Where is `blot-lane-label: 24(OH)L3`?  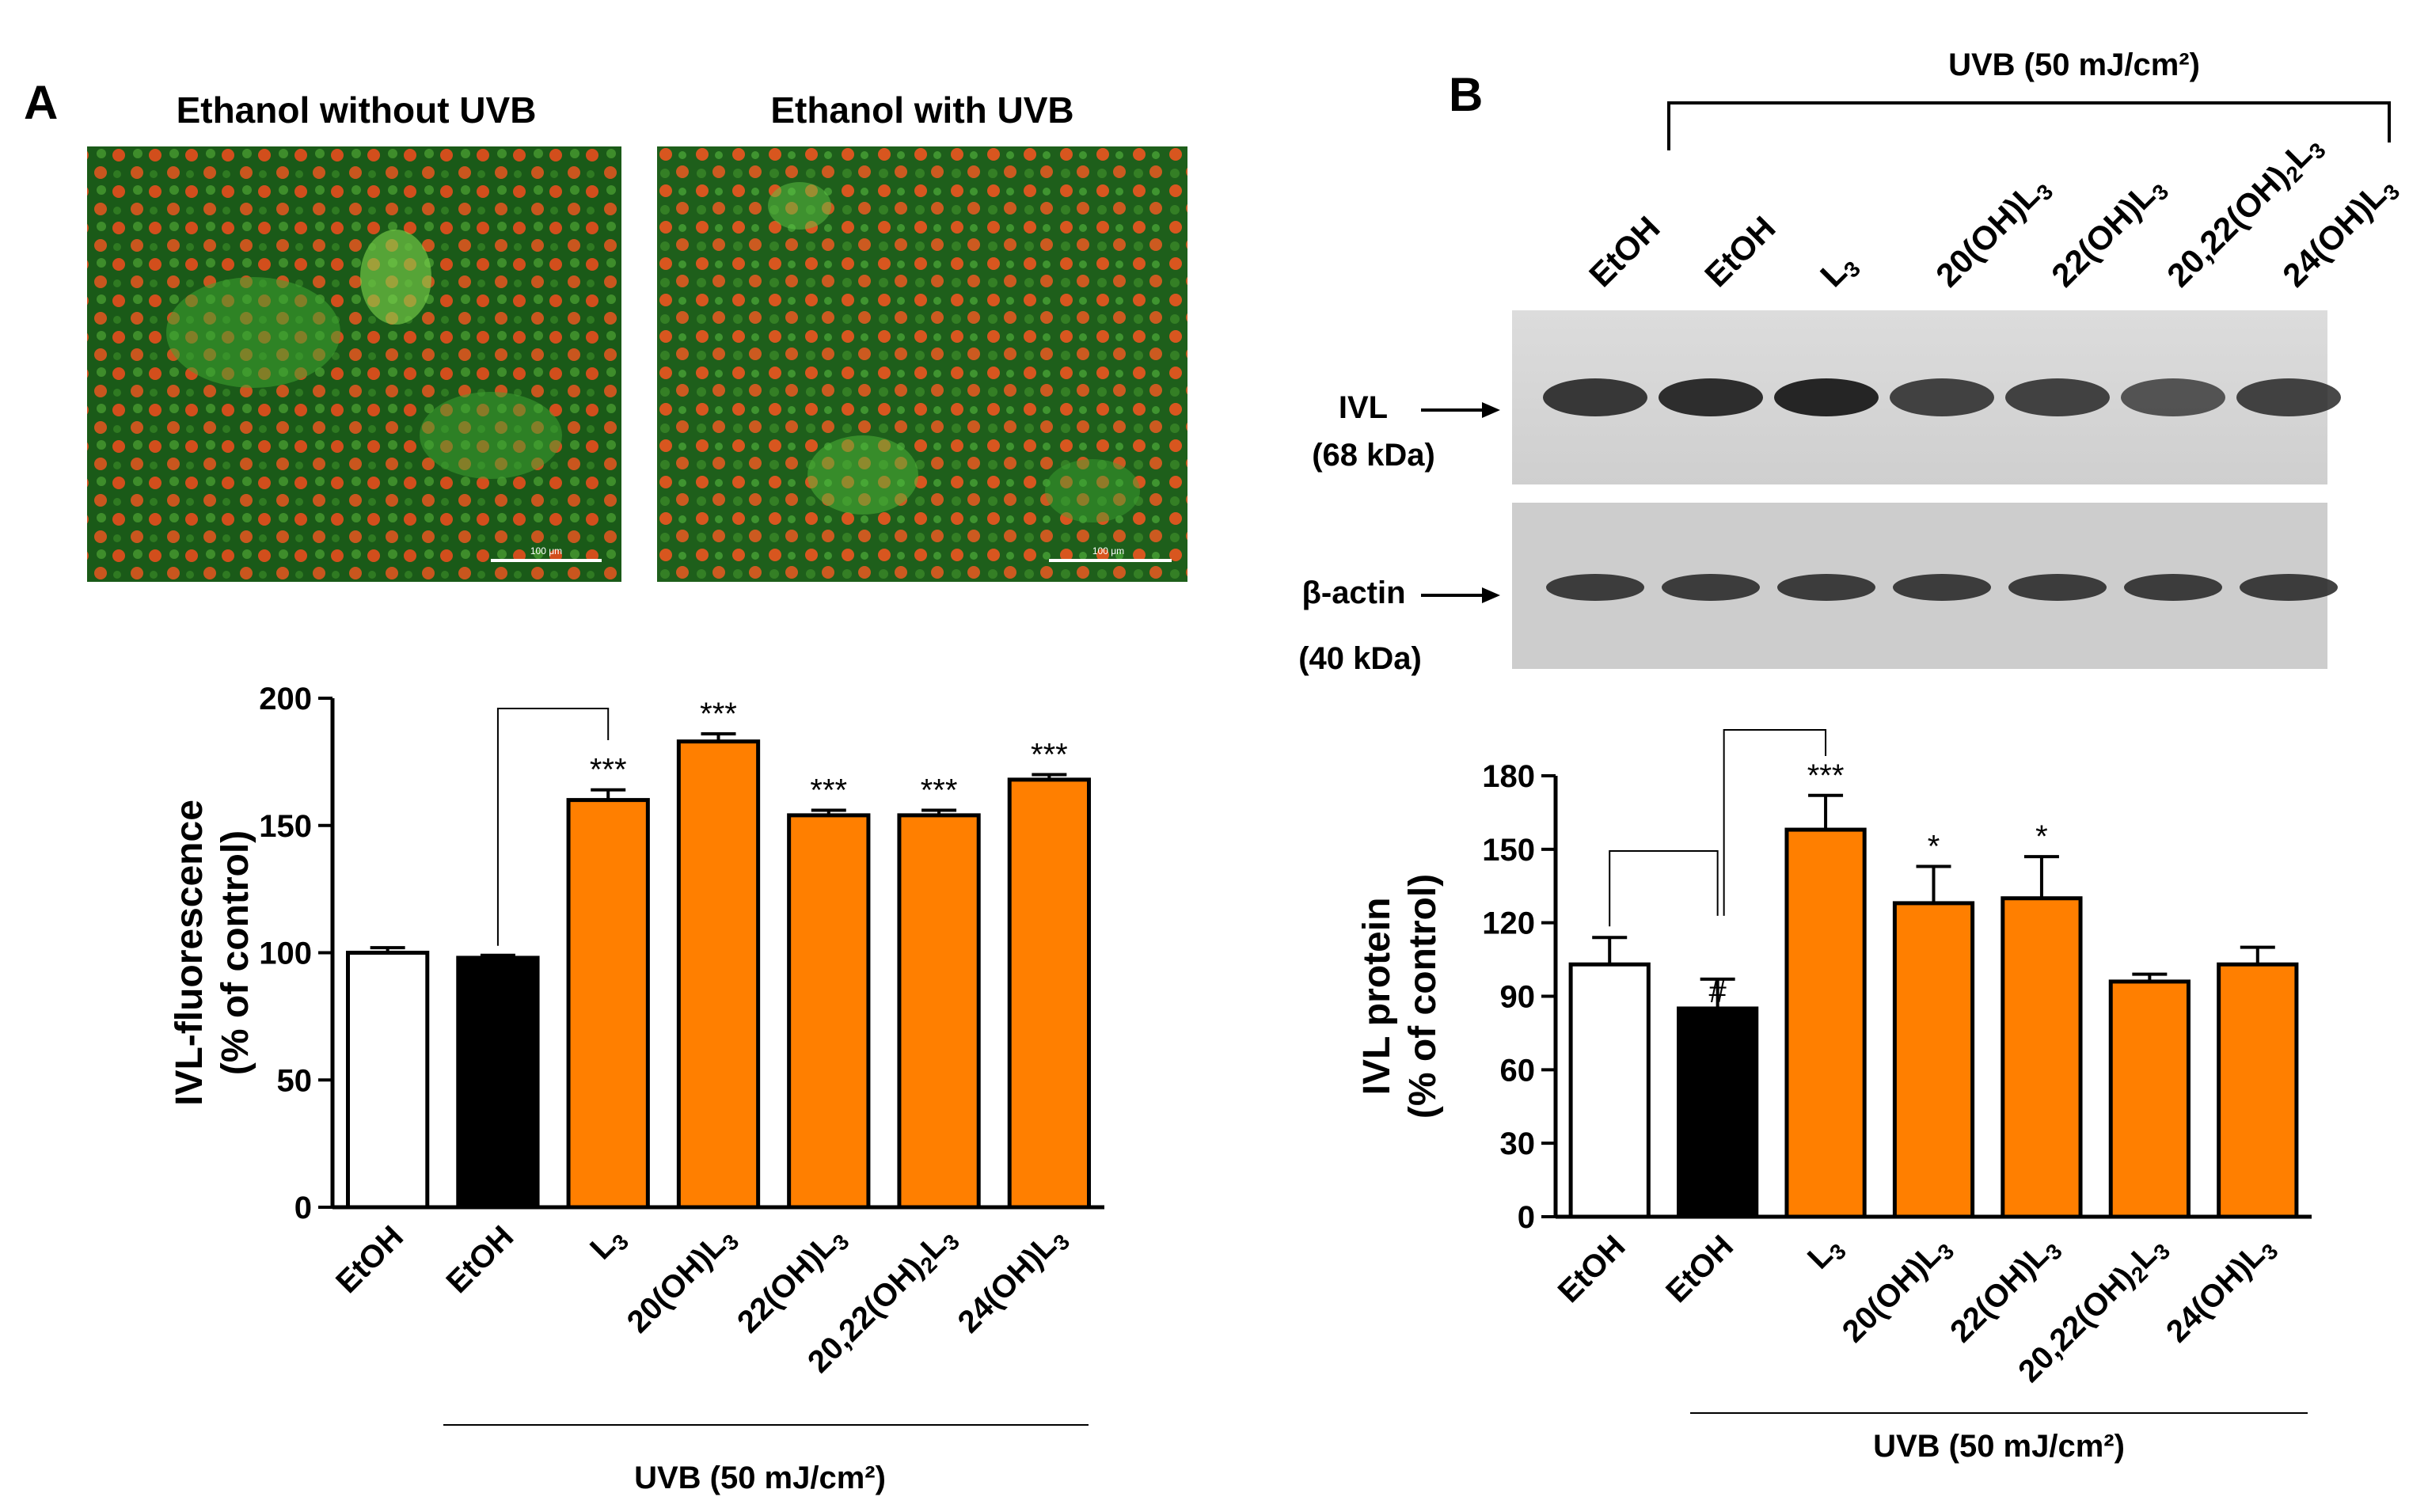
blot-lane-label: 24(OH)L3 is located at coordinates (2339, 232).